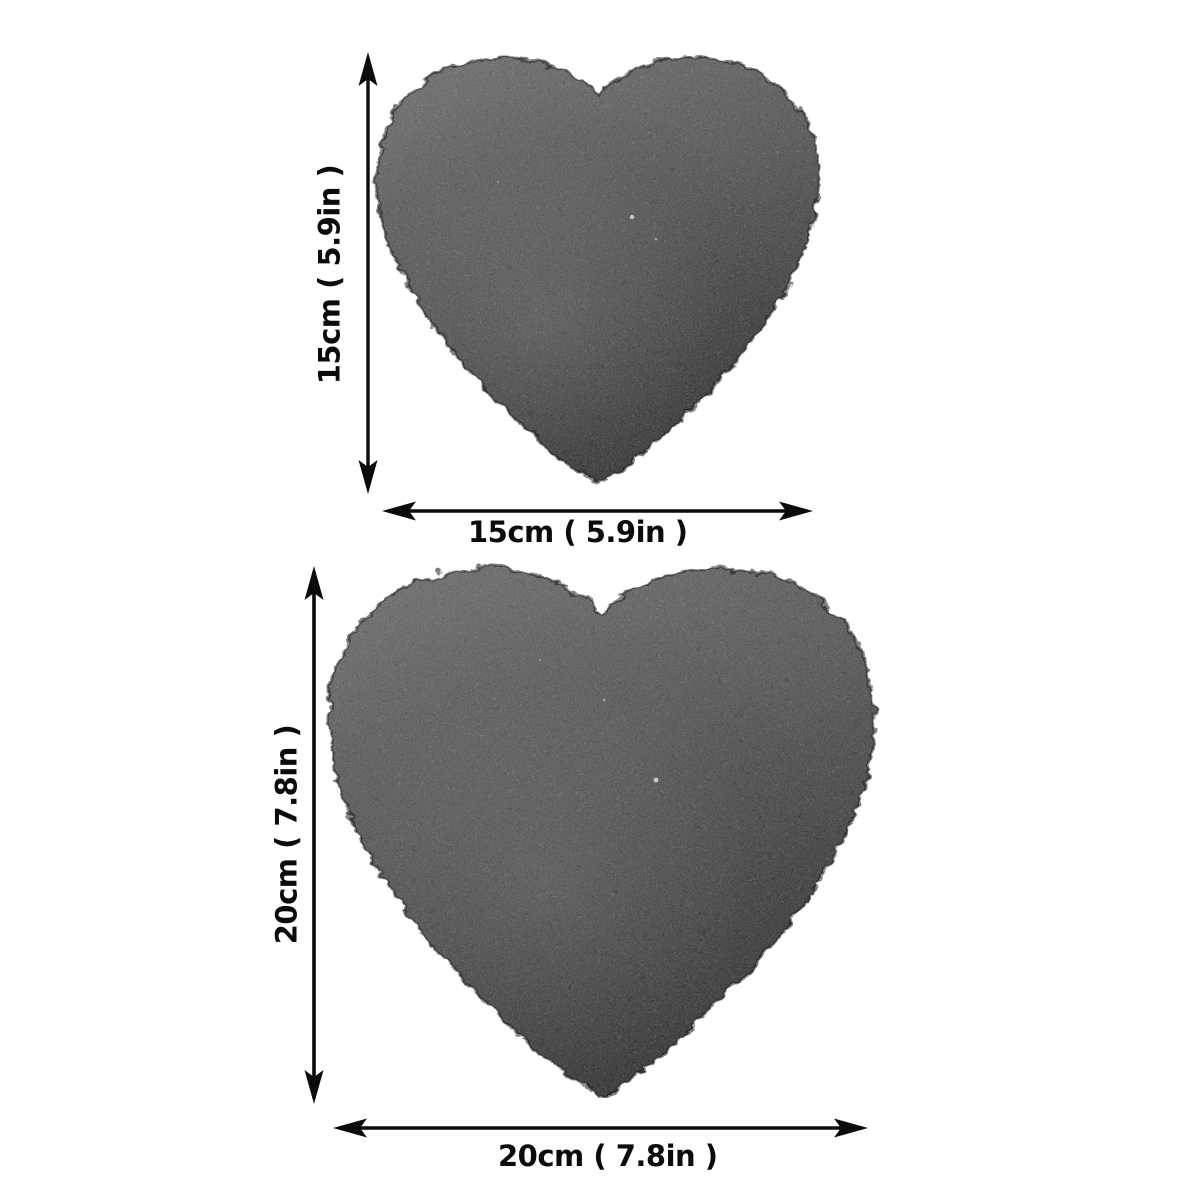 Image resolution: width=1200 pixels, height=1200 pixels. Describe the element at coordinates (597, 511) in the screenshot. I see `dimension-arrow-small-width` at that location.